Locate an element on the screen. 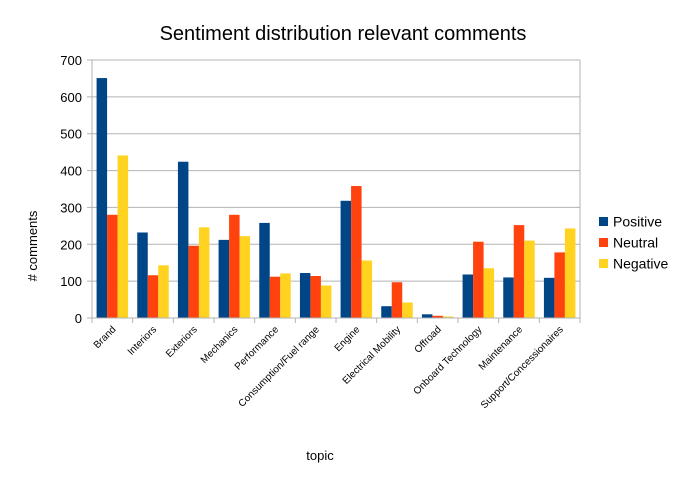 The image size is (686, 490). chart-title: Sentiment distribution relevant comments is located at coordinates (343, 34).